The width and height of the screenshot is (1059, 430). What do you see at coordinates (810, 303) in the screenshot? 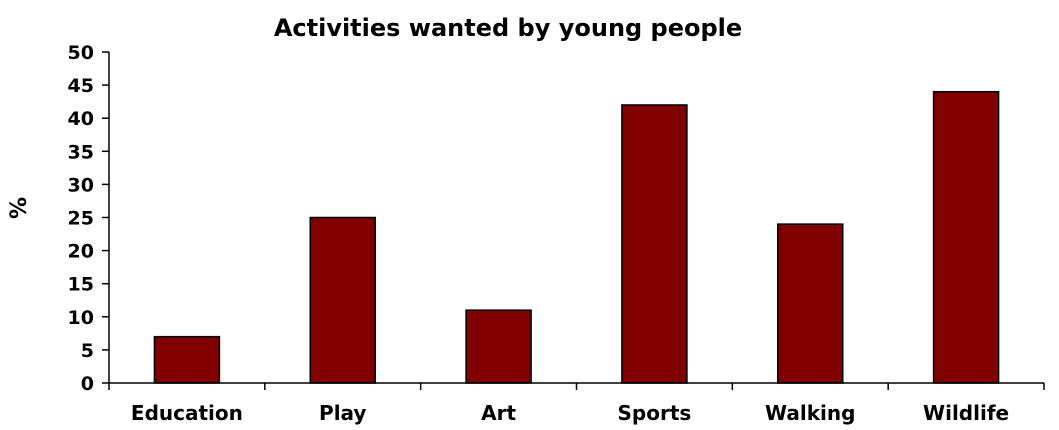
I see `bar-walking` at bounding box center [810, 303].